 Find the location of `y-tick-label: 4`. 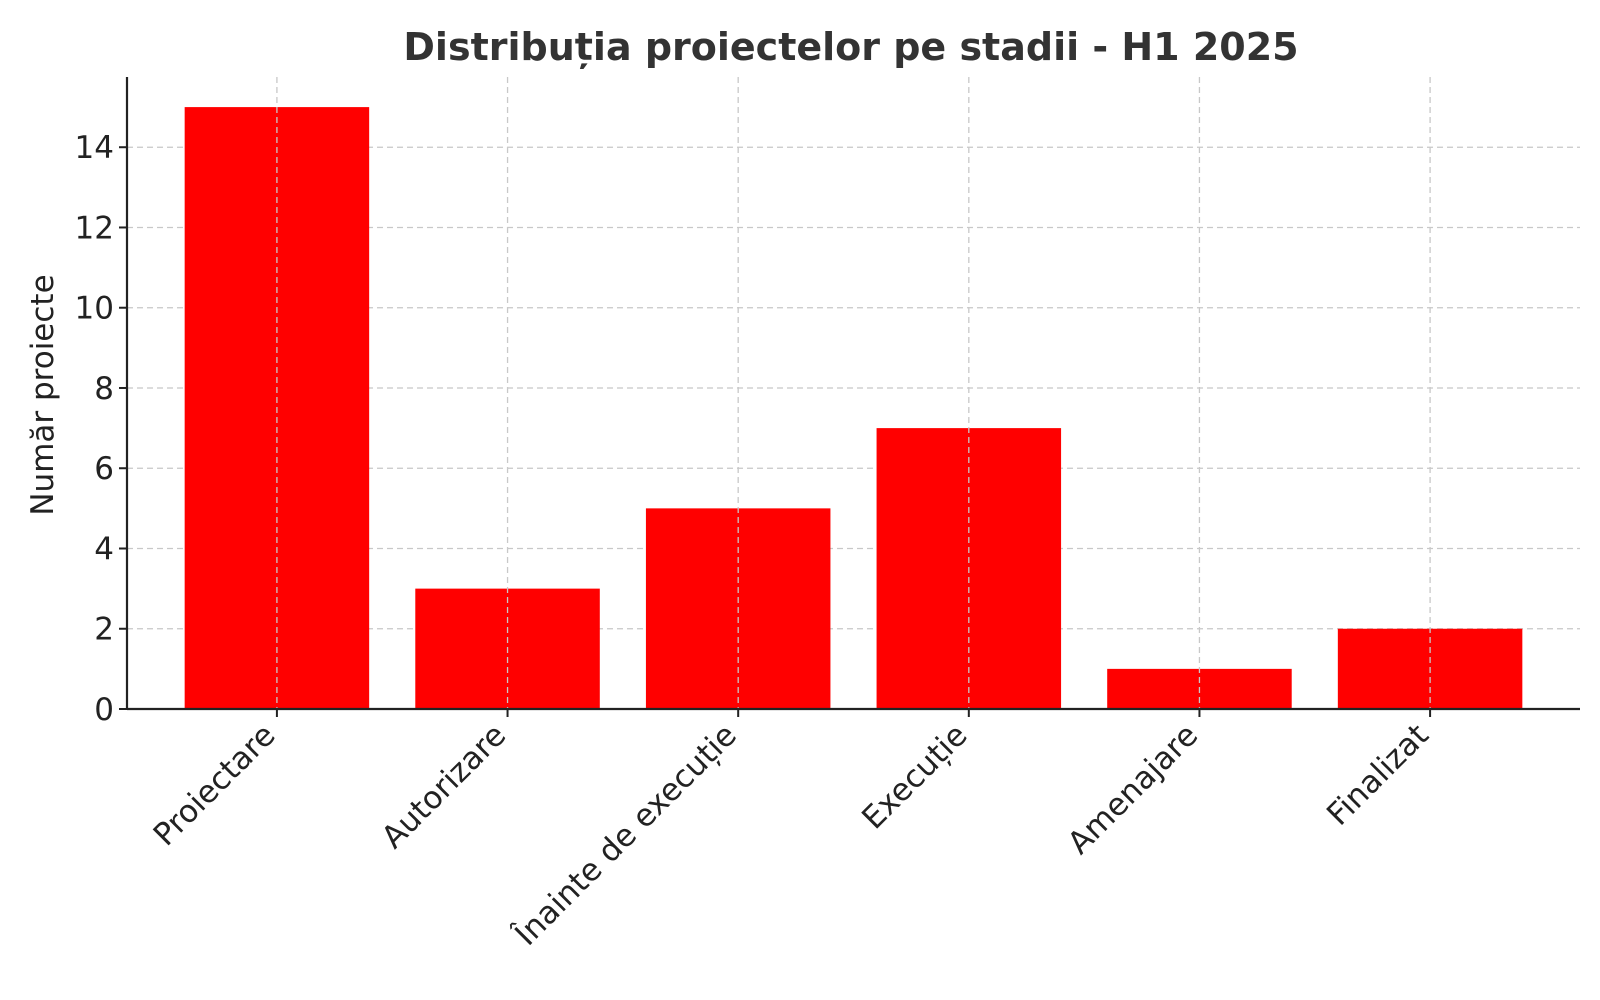

y-tick-label: 4 is located at coordinates (104, 549).